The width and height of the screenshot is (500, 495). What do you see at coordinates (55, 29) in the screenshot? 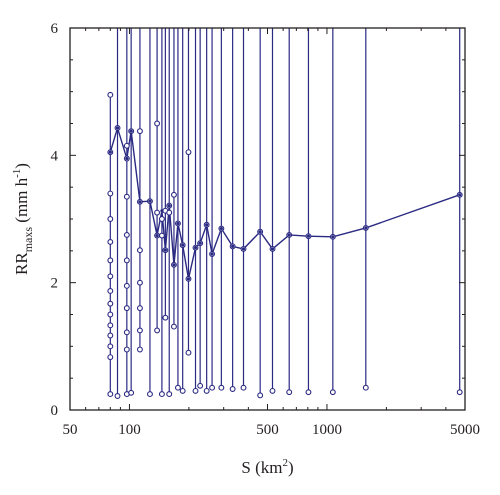
I see `y-tick-label: 6` at bounding box center [55, 29].